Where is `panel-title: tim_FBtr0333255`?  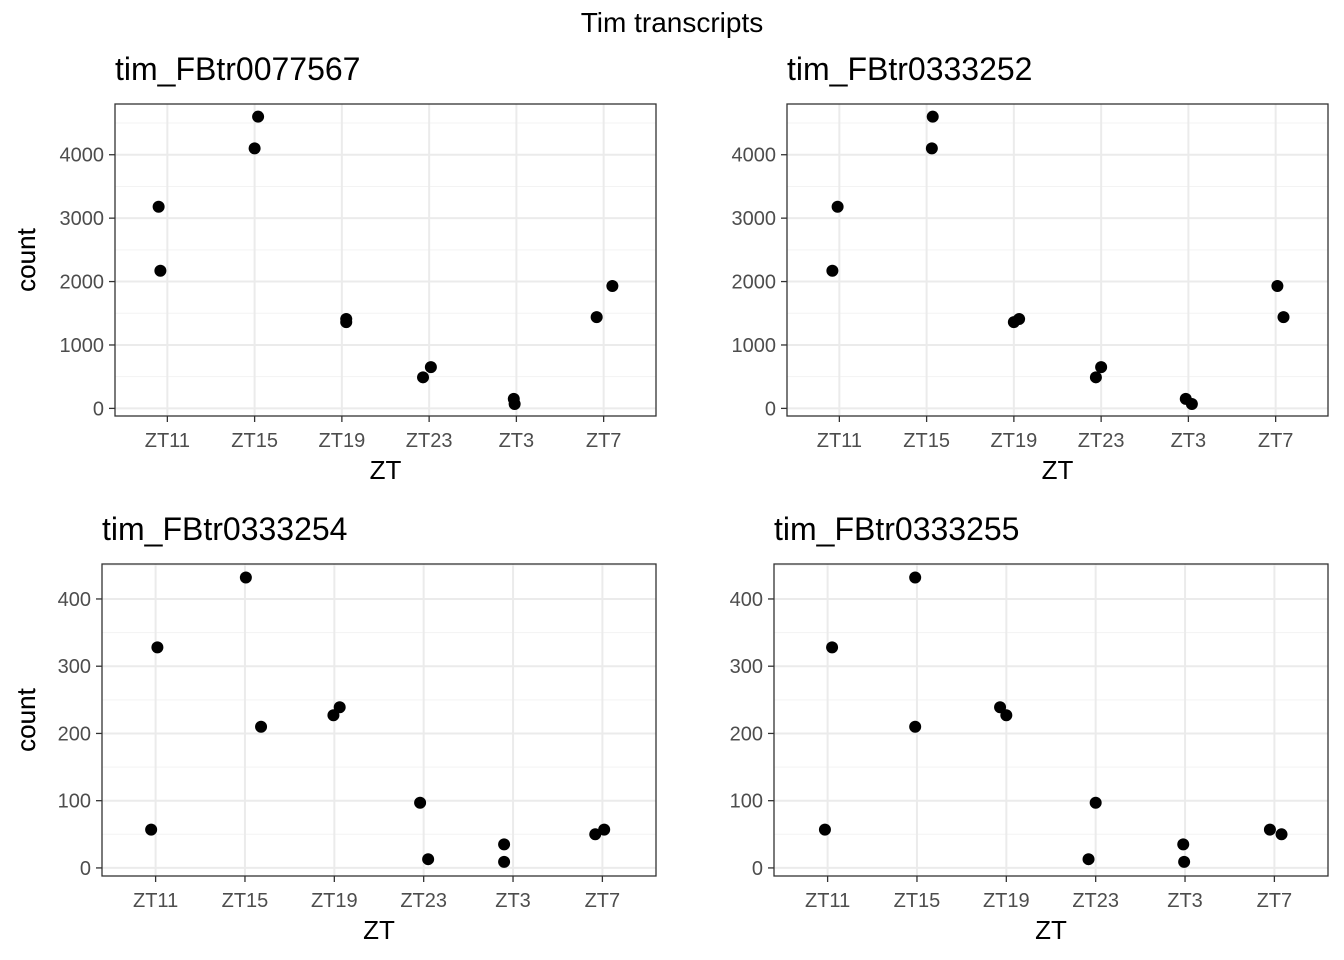 panel-title: tim_FBtr0333255 is located at coordinates (896, 529).